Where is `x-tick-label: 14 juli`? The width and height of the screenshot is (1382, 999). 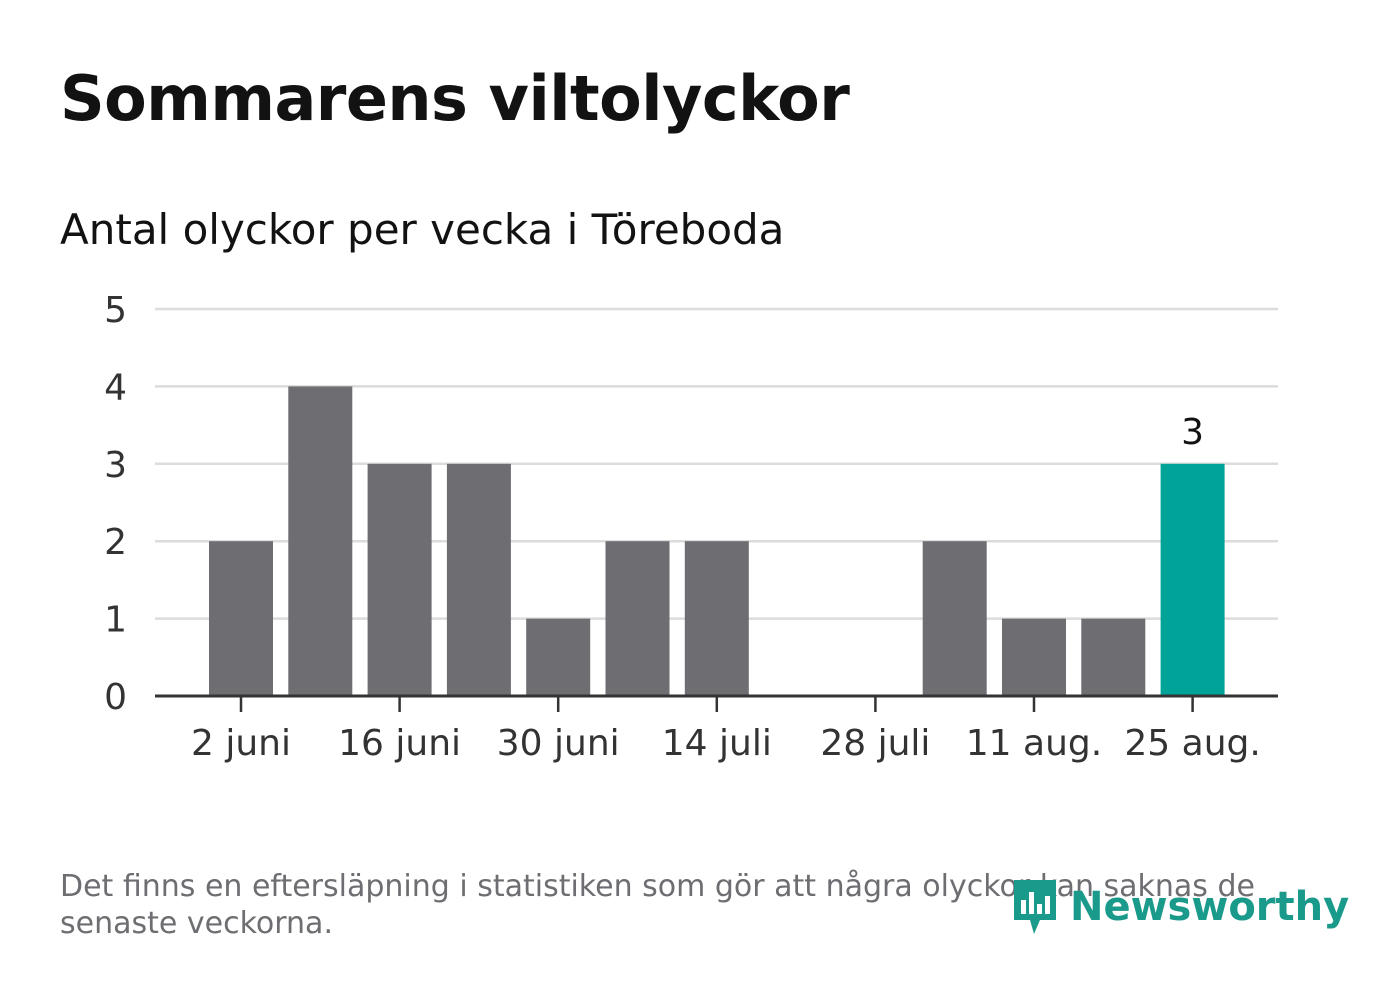 x-tick-label: 14 juli is located at coordinates (717, 743).